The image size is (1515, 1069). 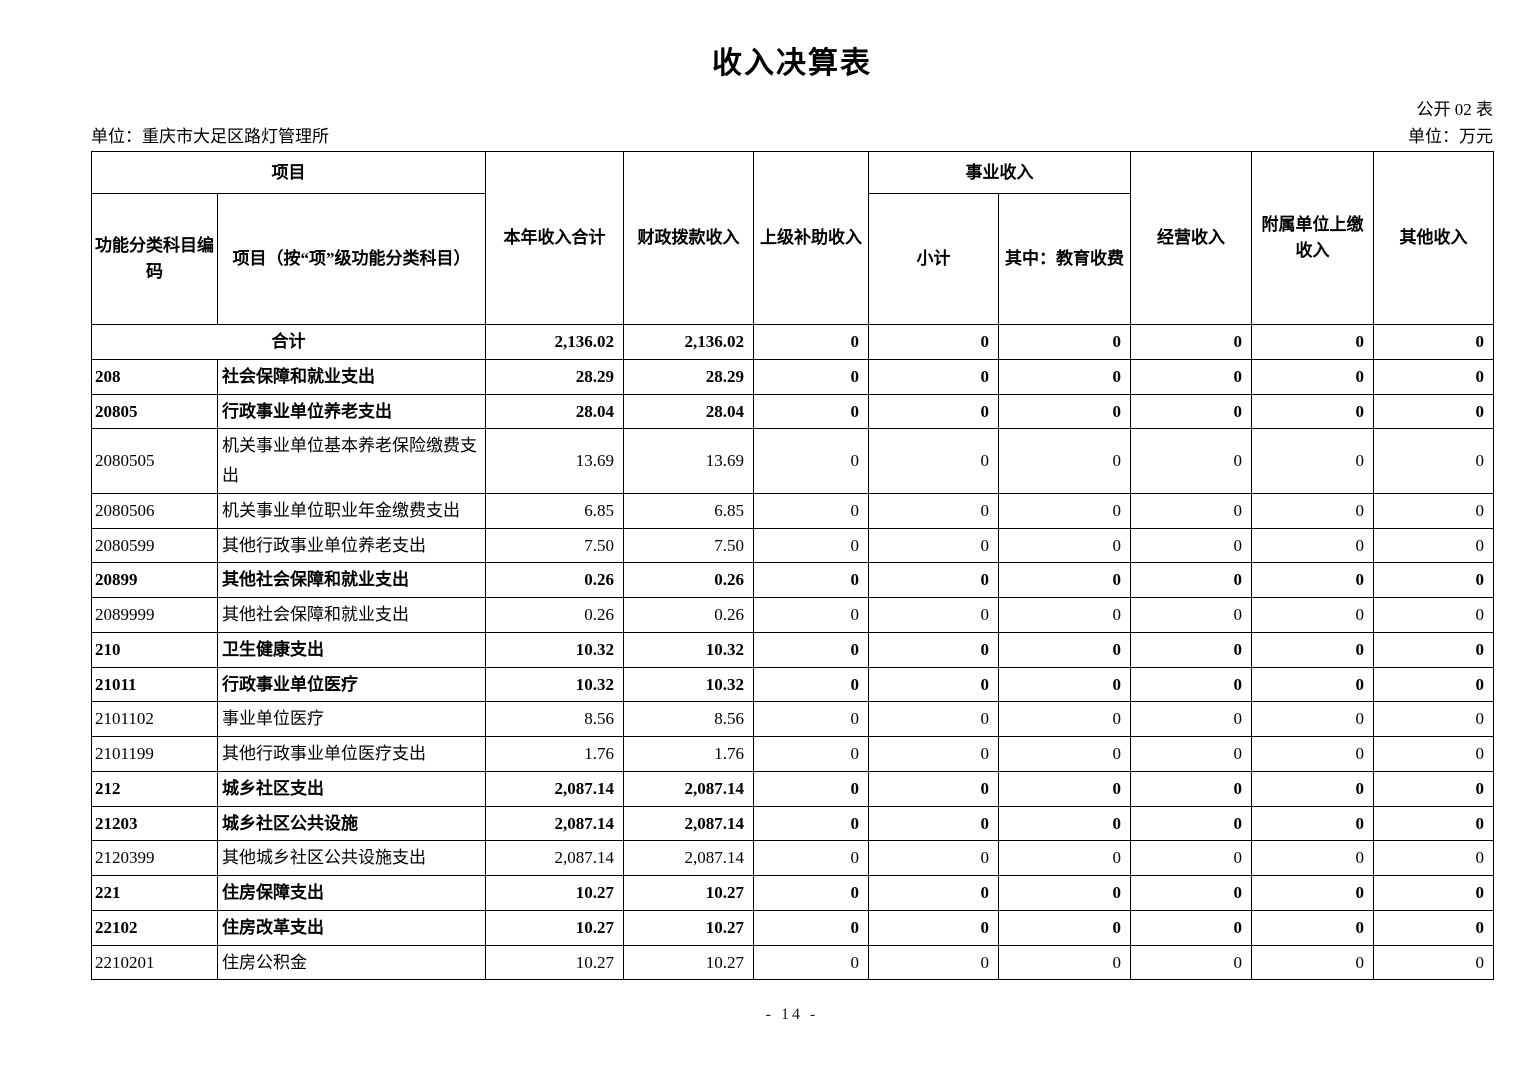 I want to click on table-row: 20805 行政事业单位养老支出 28.04 28.04 0 0 0 0 0 0, so click(x=792, y=411).